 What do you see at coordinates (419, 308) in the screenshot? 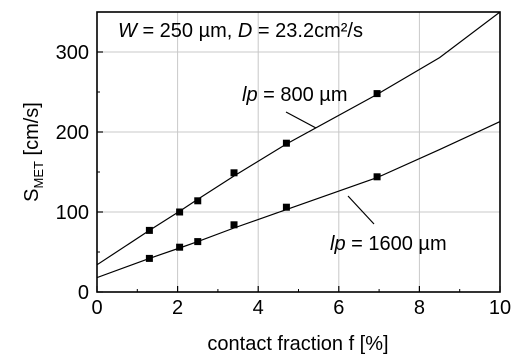
I see `x-tick-label: 8` at bounding box center [419, 308].